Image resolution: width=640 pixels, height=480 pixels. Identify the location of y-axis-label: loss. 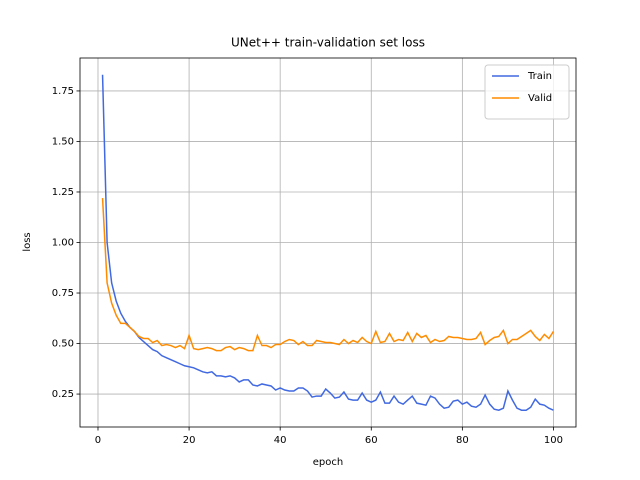
(27, 241).